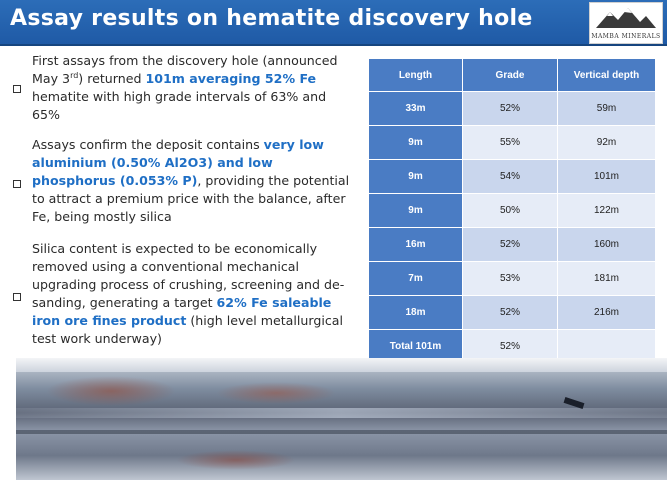  Describe the element at coordinates (271, 18) in the screenshot. I see `slide-title: Assay results on hematite discovery hole` at that location.